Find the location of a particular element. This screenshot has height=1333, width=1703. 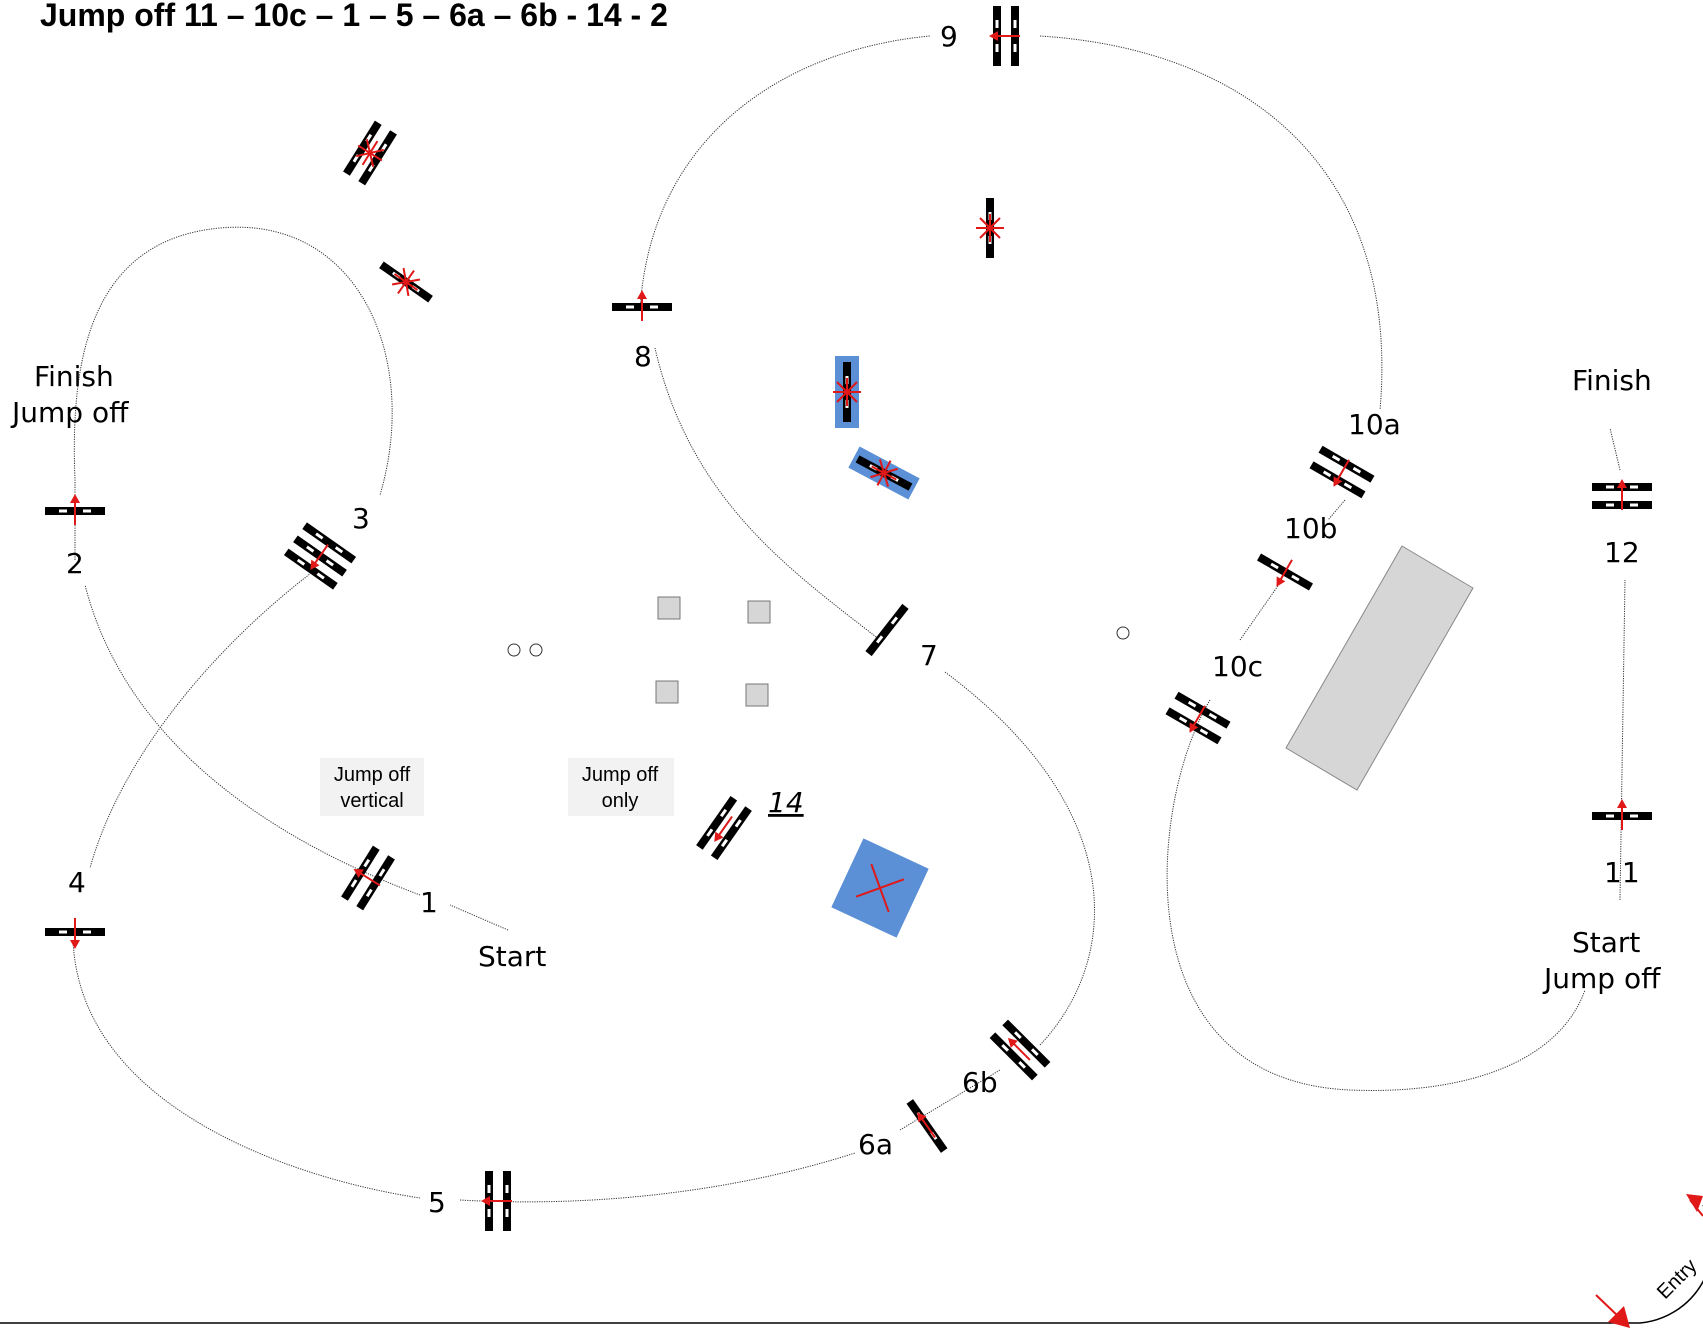

entry-label: Entry is located at coordinates (1677, 1279).